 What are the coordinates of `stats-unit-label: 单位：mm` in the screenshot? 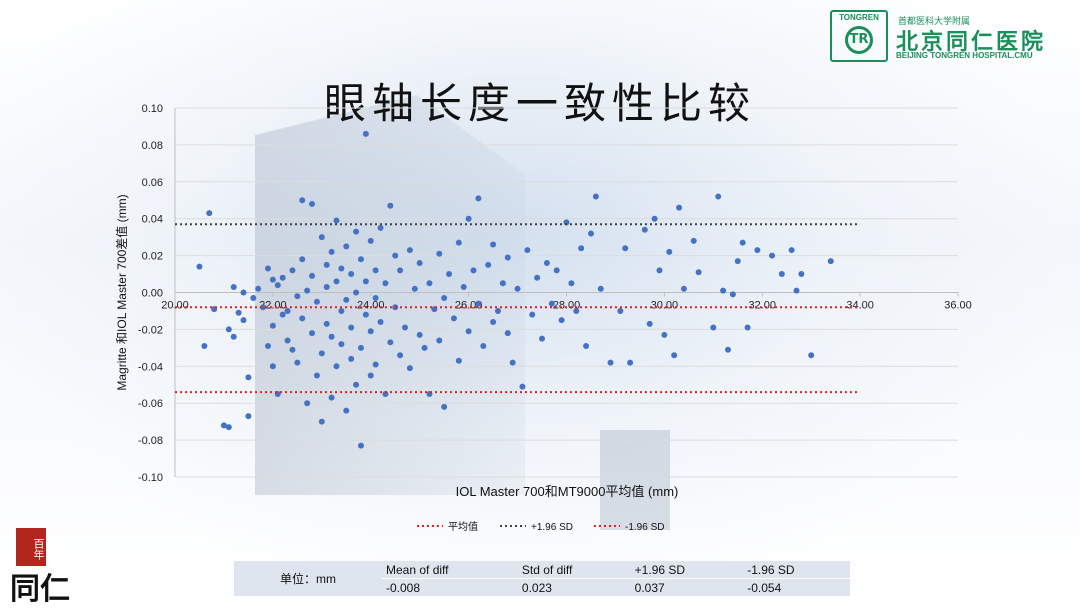 It's located at (308, 579).